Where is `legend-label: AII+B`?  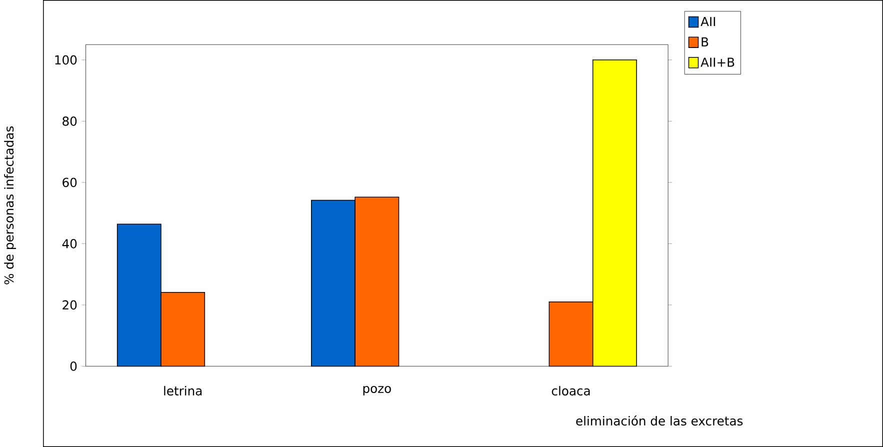
legend-label: AII+B is located at coordinates (717, 62).